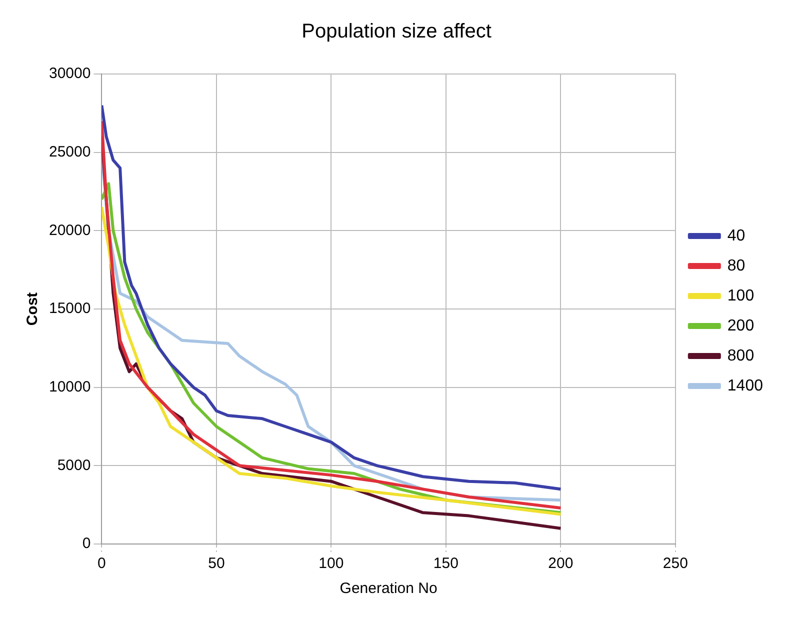 This screenshot has width=803, height=622. I want to click on legend-label: 100, so click(740, 295).